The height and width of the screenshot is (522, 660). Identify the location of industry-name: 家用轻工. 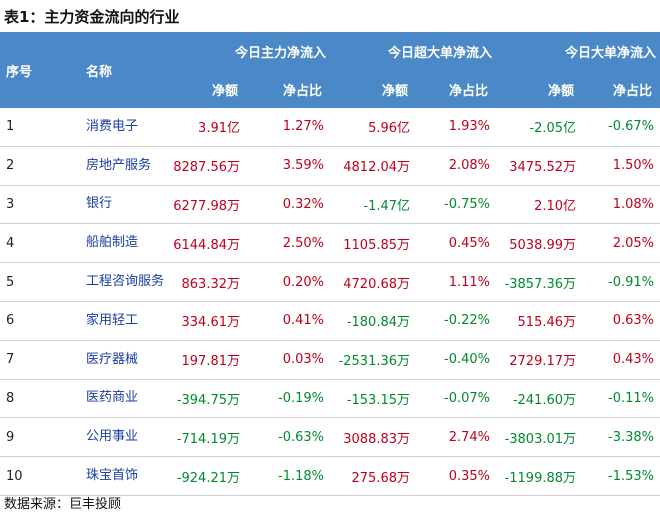
(124, 321).